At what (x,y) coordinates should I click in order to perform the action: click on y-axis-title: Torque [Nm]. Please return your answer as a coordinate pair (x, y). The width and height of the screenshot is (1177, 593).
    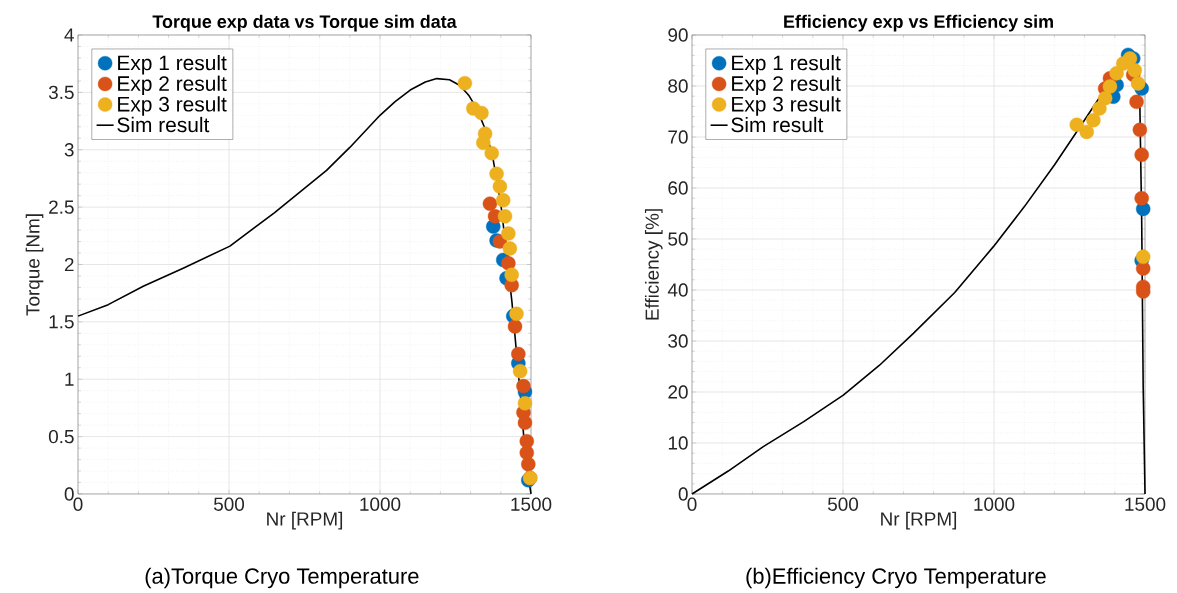
    Looking at the image, I should click on (34, 265).